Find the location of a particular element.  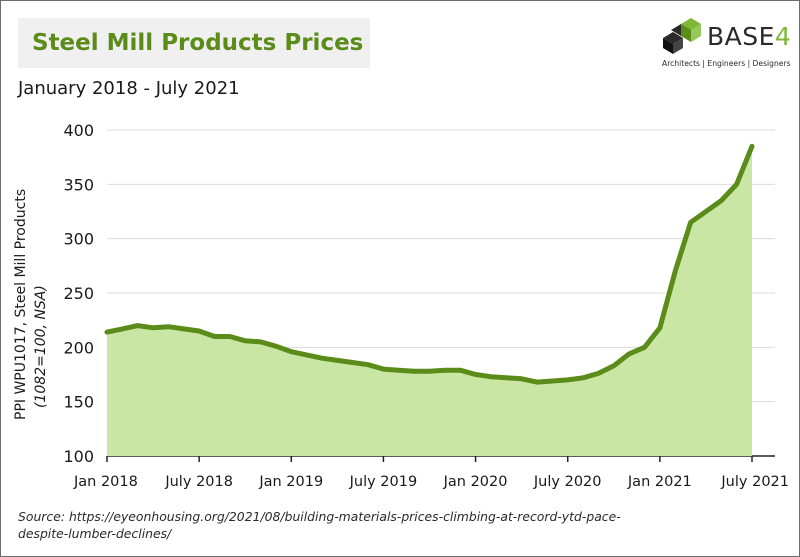

y-axis-label-note: (1082=100, NSA) is located at coordinates (41, 346).